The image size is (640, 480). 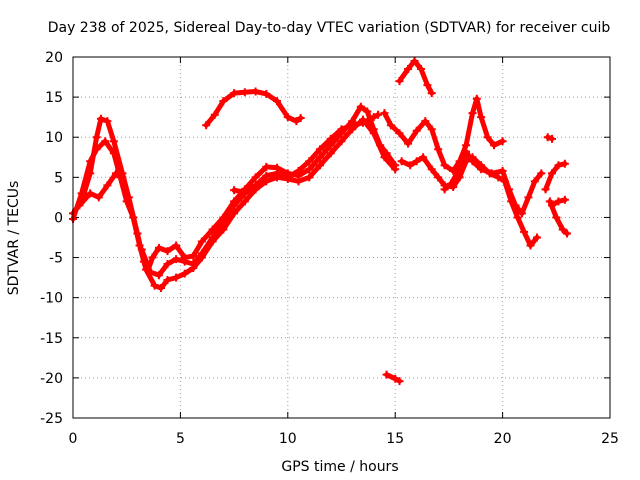 What do you see at coordinates (288, 439) in the screenshot?
I see `x-tick-label: 10` at bounding box center [288, 439].